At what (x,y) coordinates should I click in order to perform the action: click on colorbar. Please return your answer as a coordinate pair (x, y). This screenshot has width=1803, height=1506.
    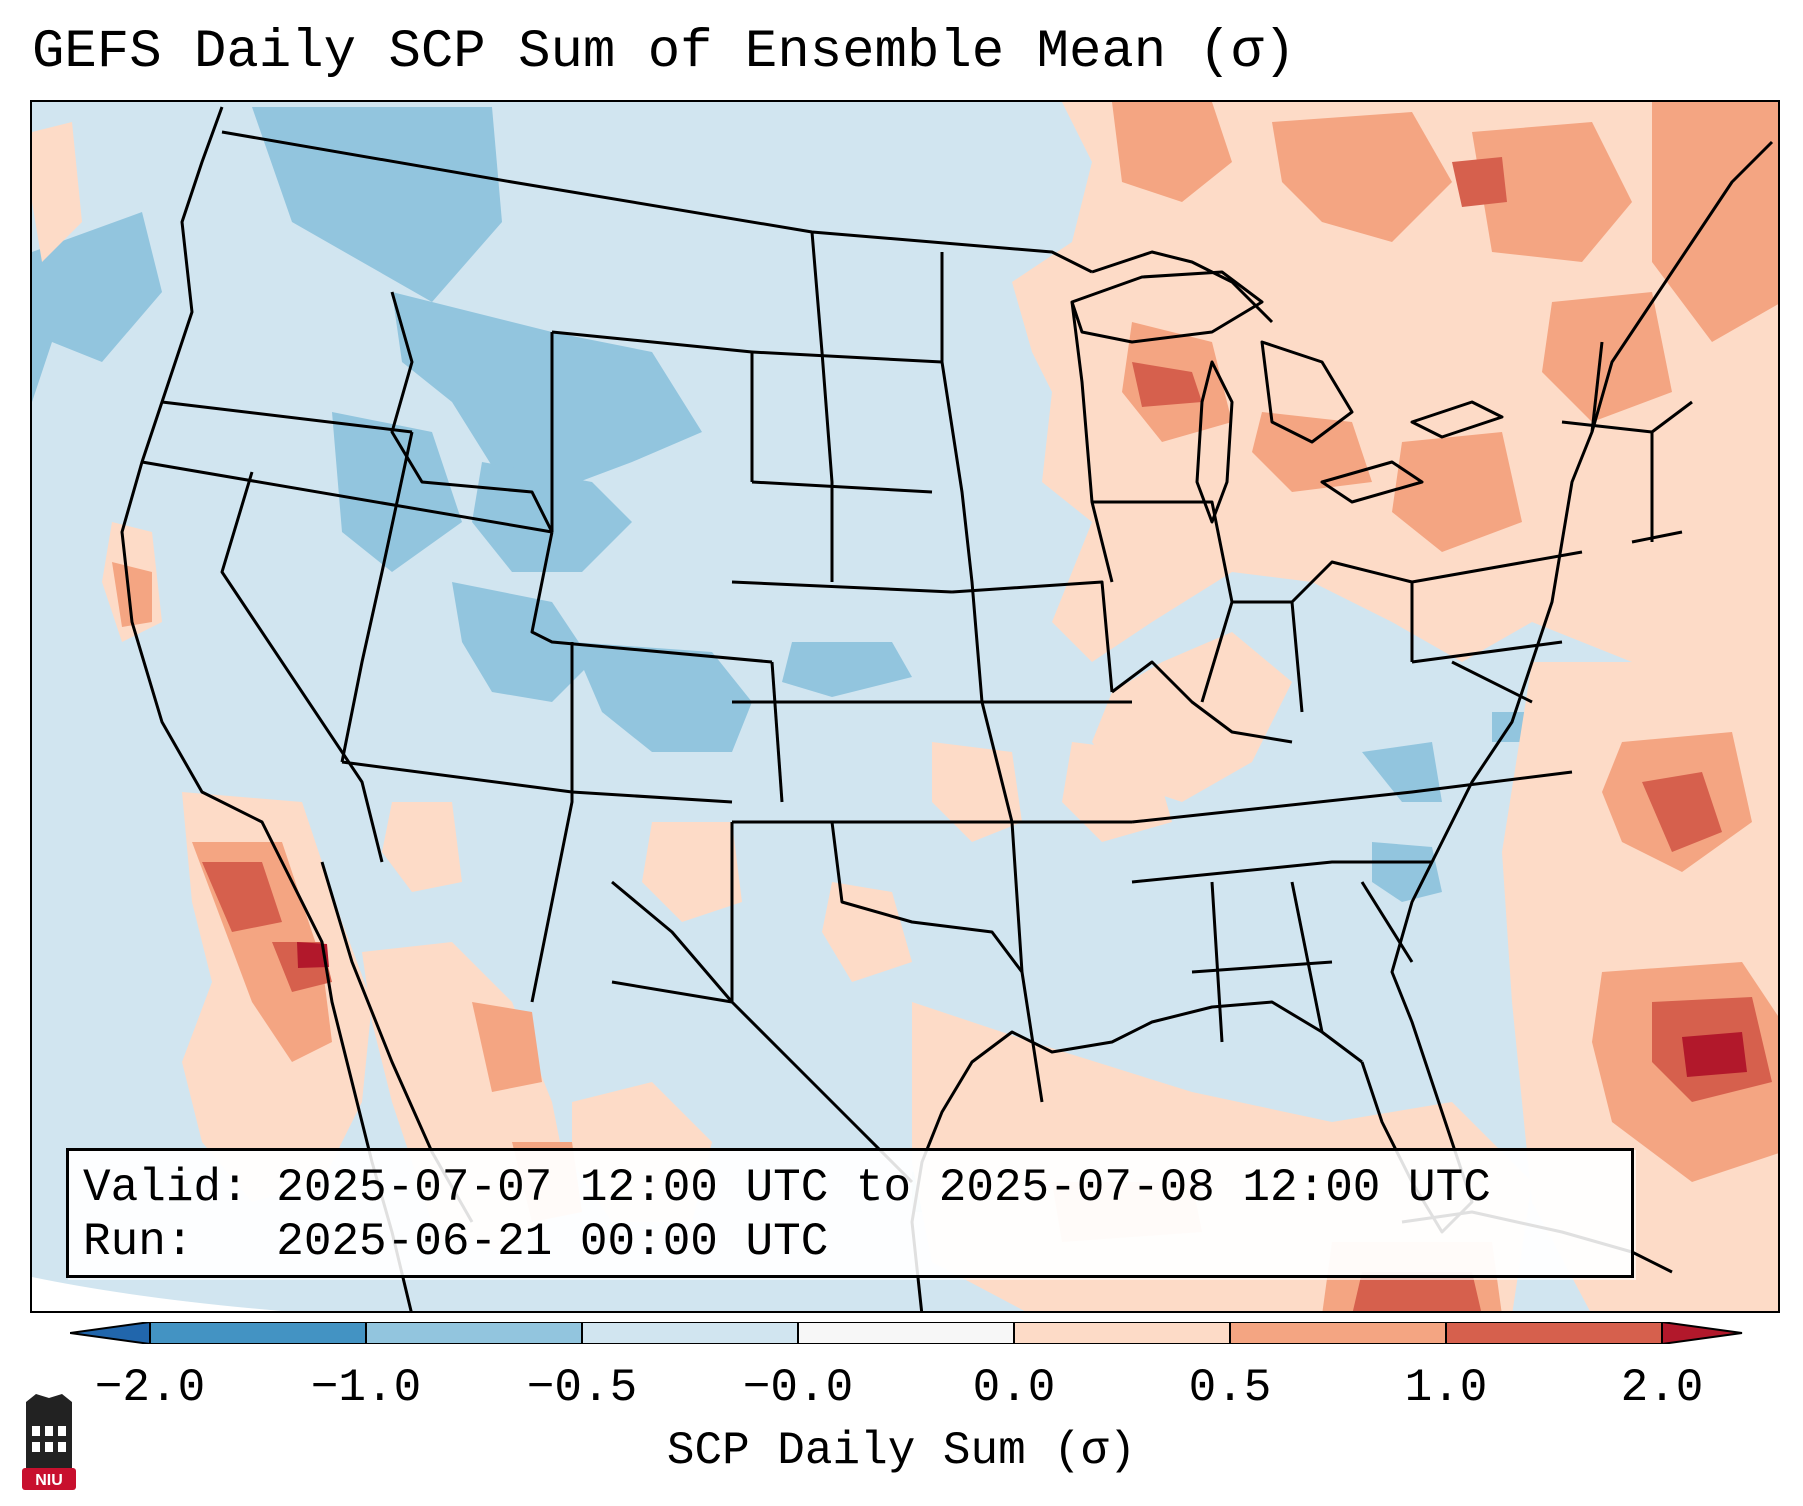
    Looking at the image, I should click on (906, 1333).